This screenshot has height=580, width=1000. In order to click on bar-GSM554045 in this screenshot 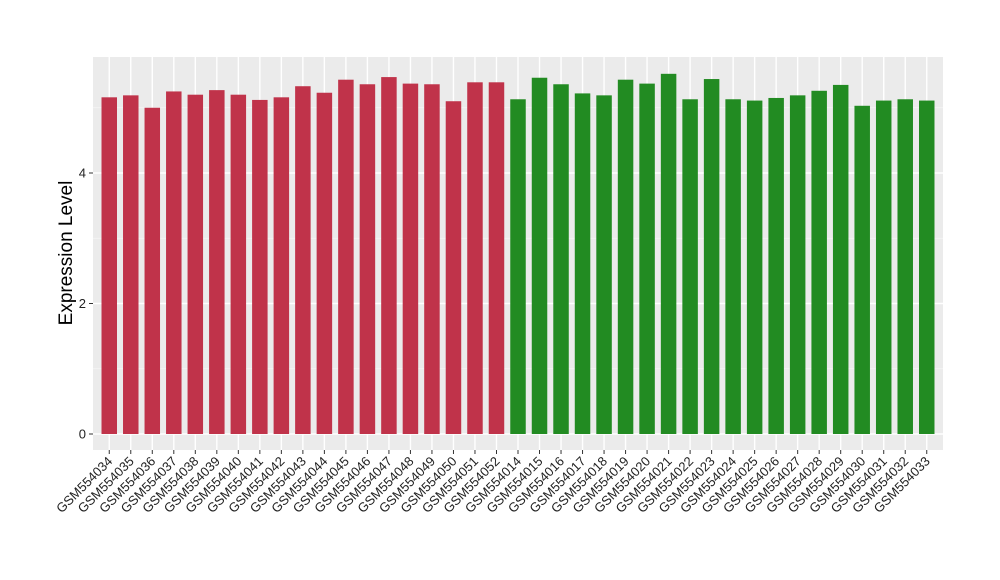, I will do `click(346, 256)`.